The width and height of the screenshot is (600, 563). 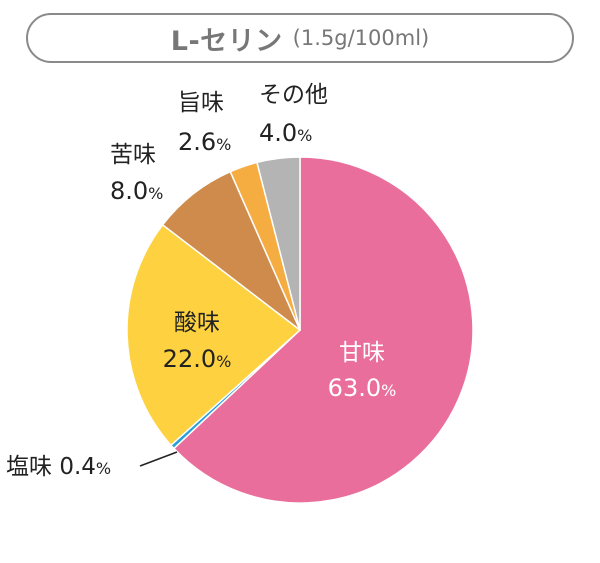 What do you see at coordinates (201, 103) in the screenshot?
I see `slice-name-5: 旨味` at bounding box center [201, 103].